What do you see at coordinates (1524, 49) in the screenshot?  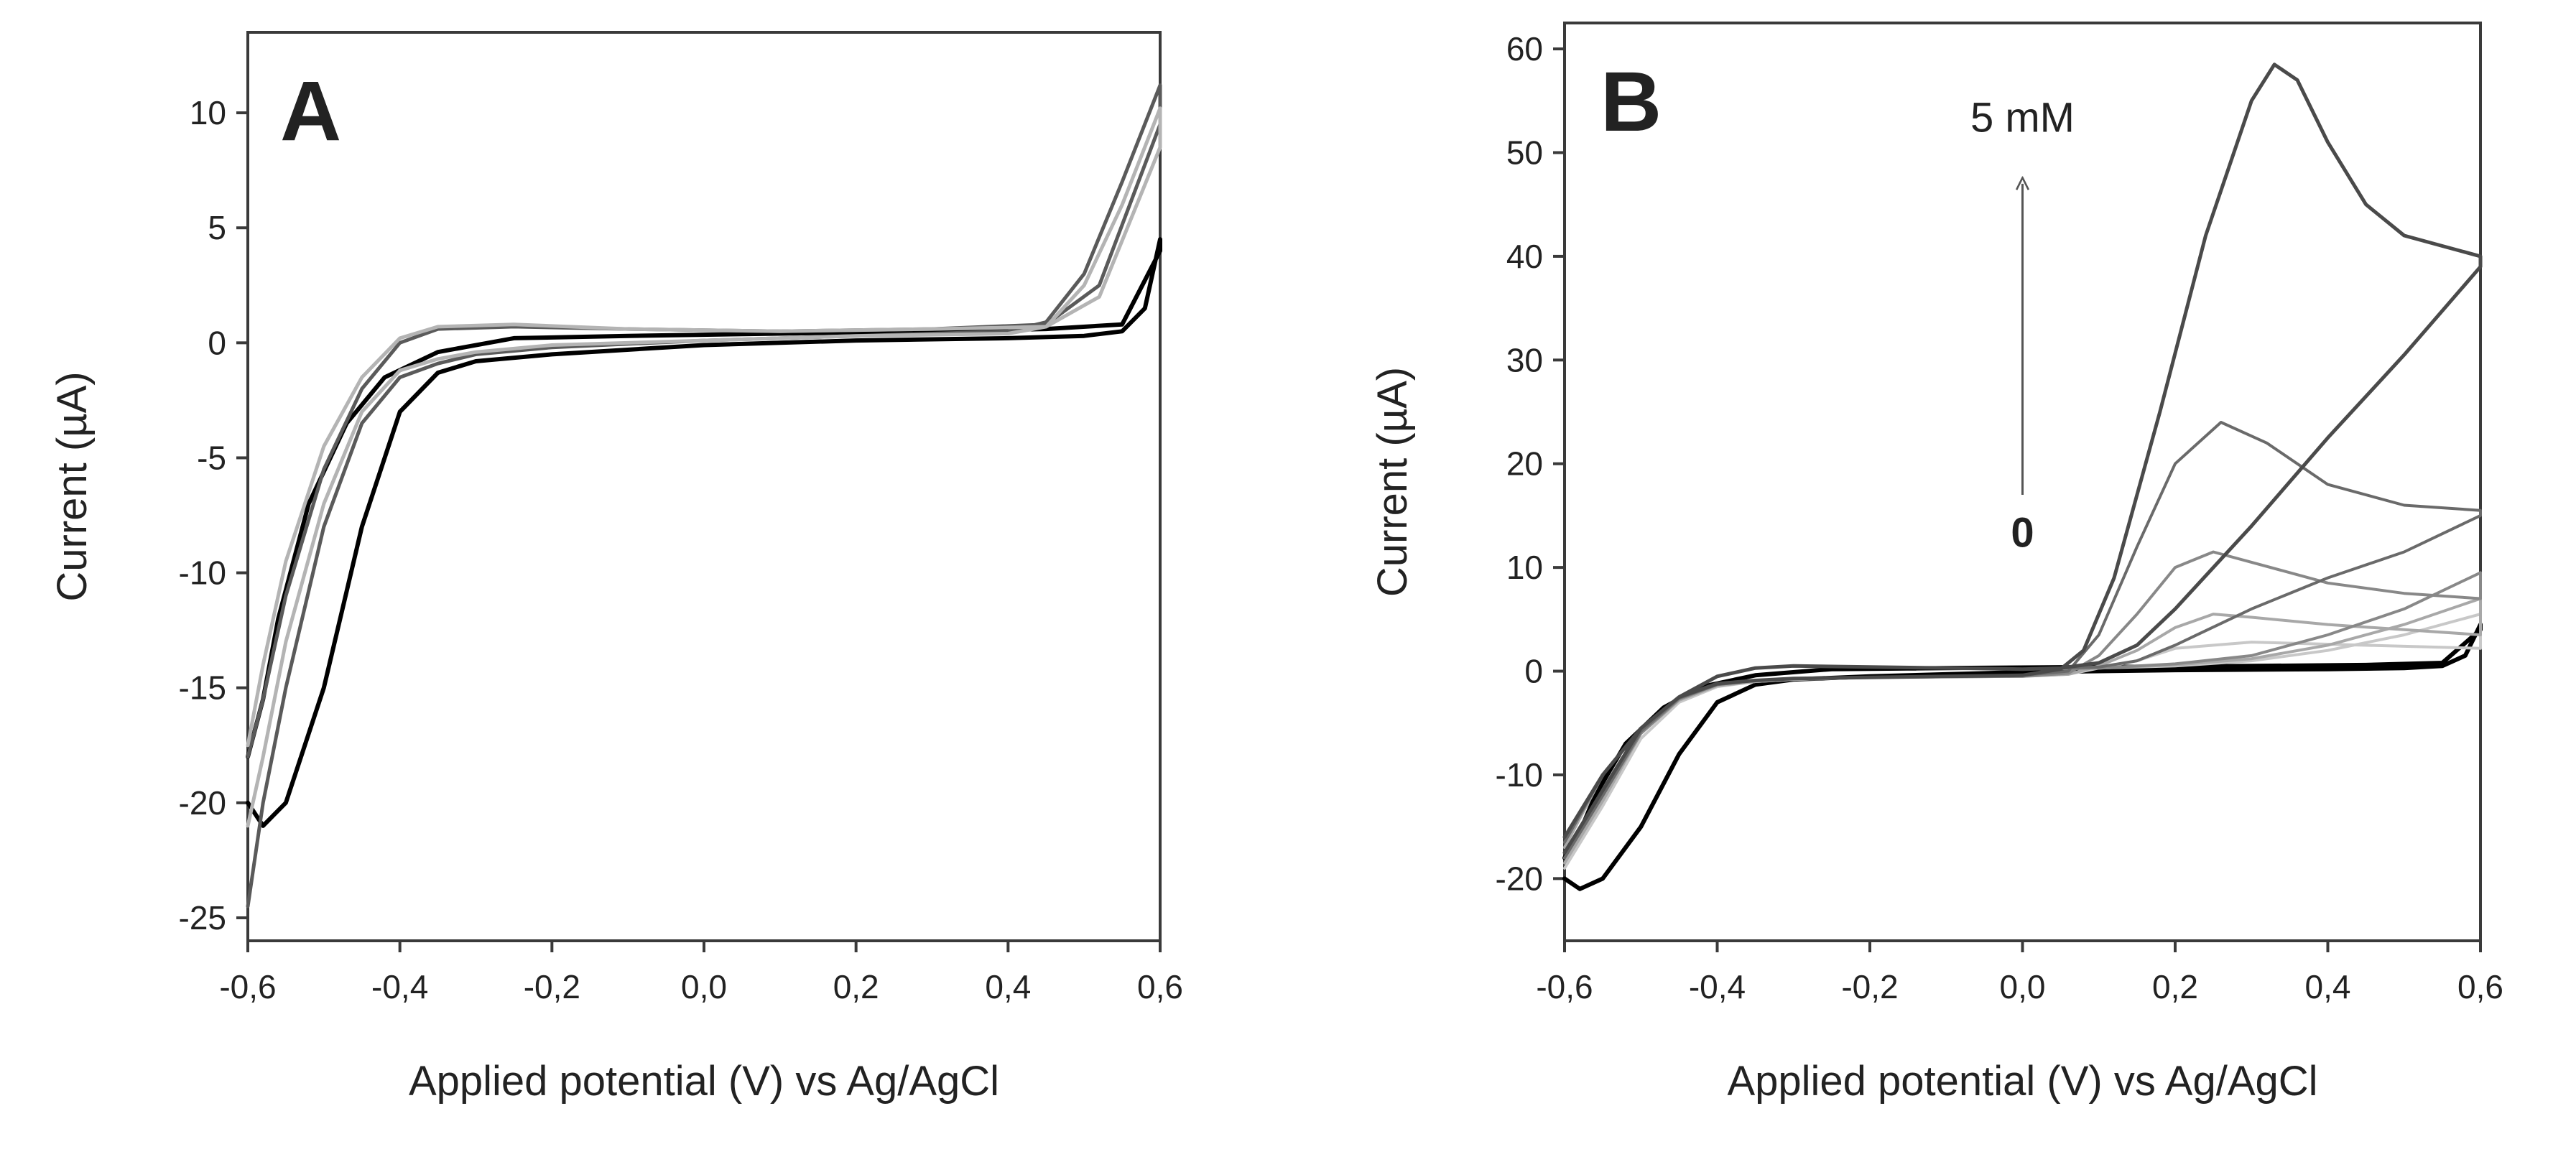 I see `y-tick-label: 60` at bounding box center [1524, 49].